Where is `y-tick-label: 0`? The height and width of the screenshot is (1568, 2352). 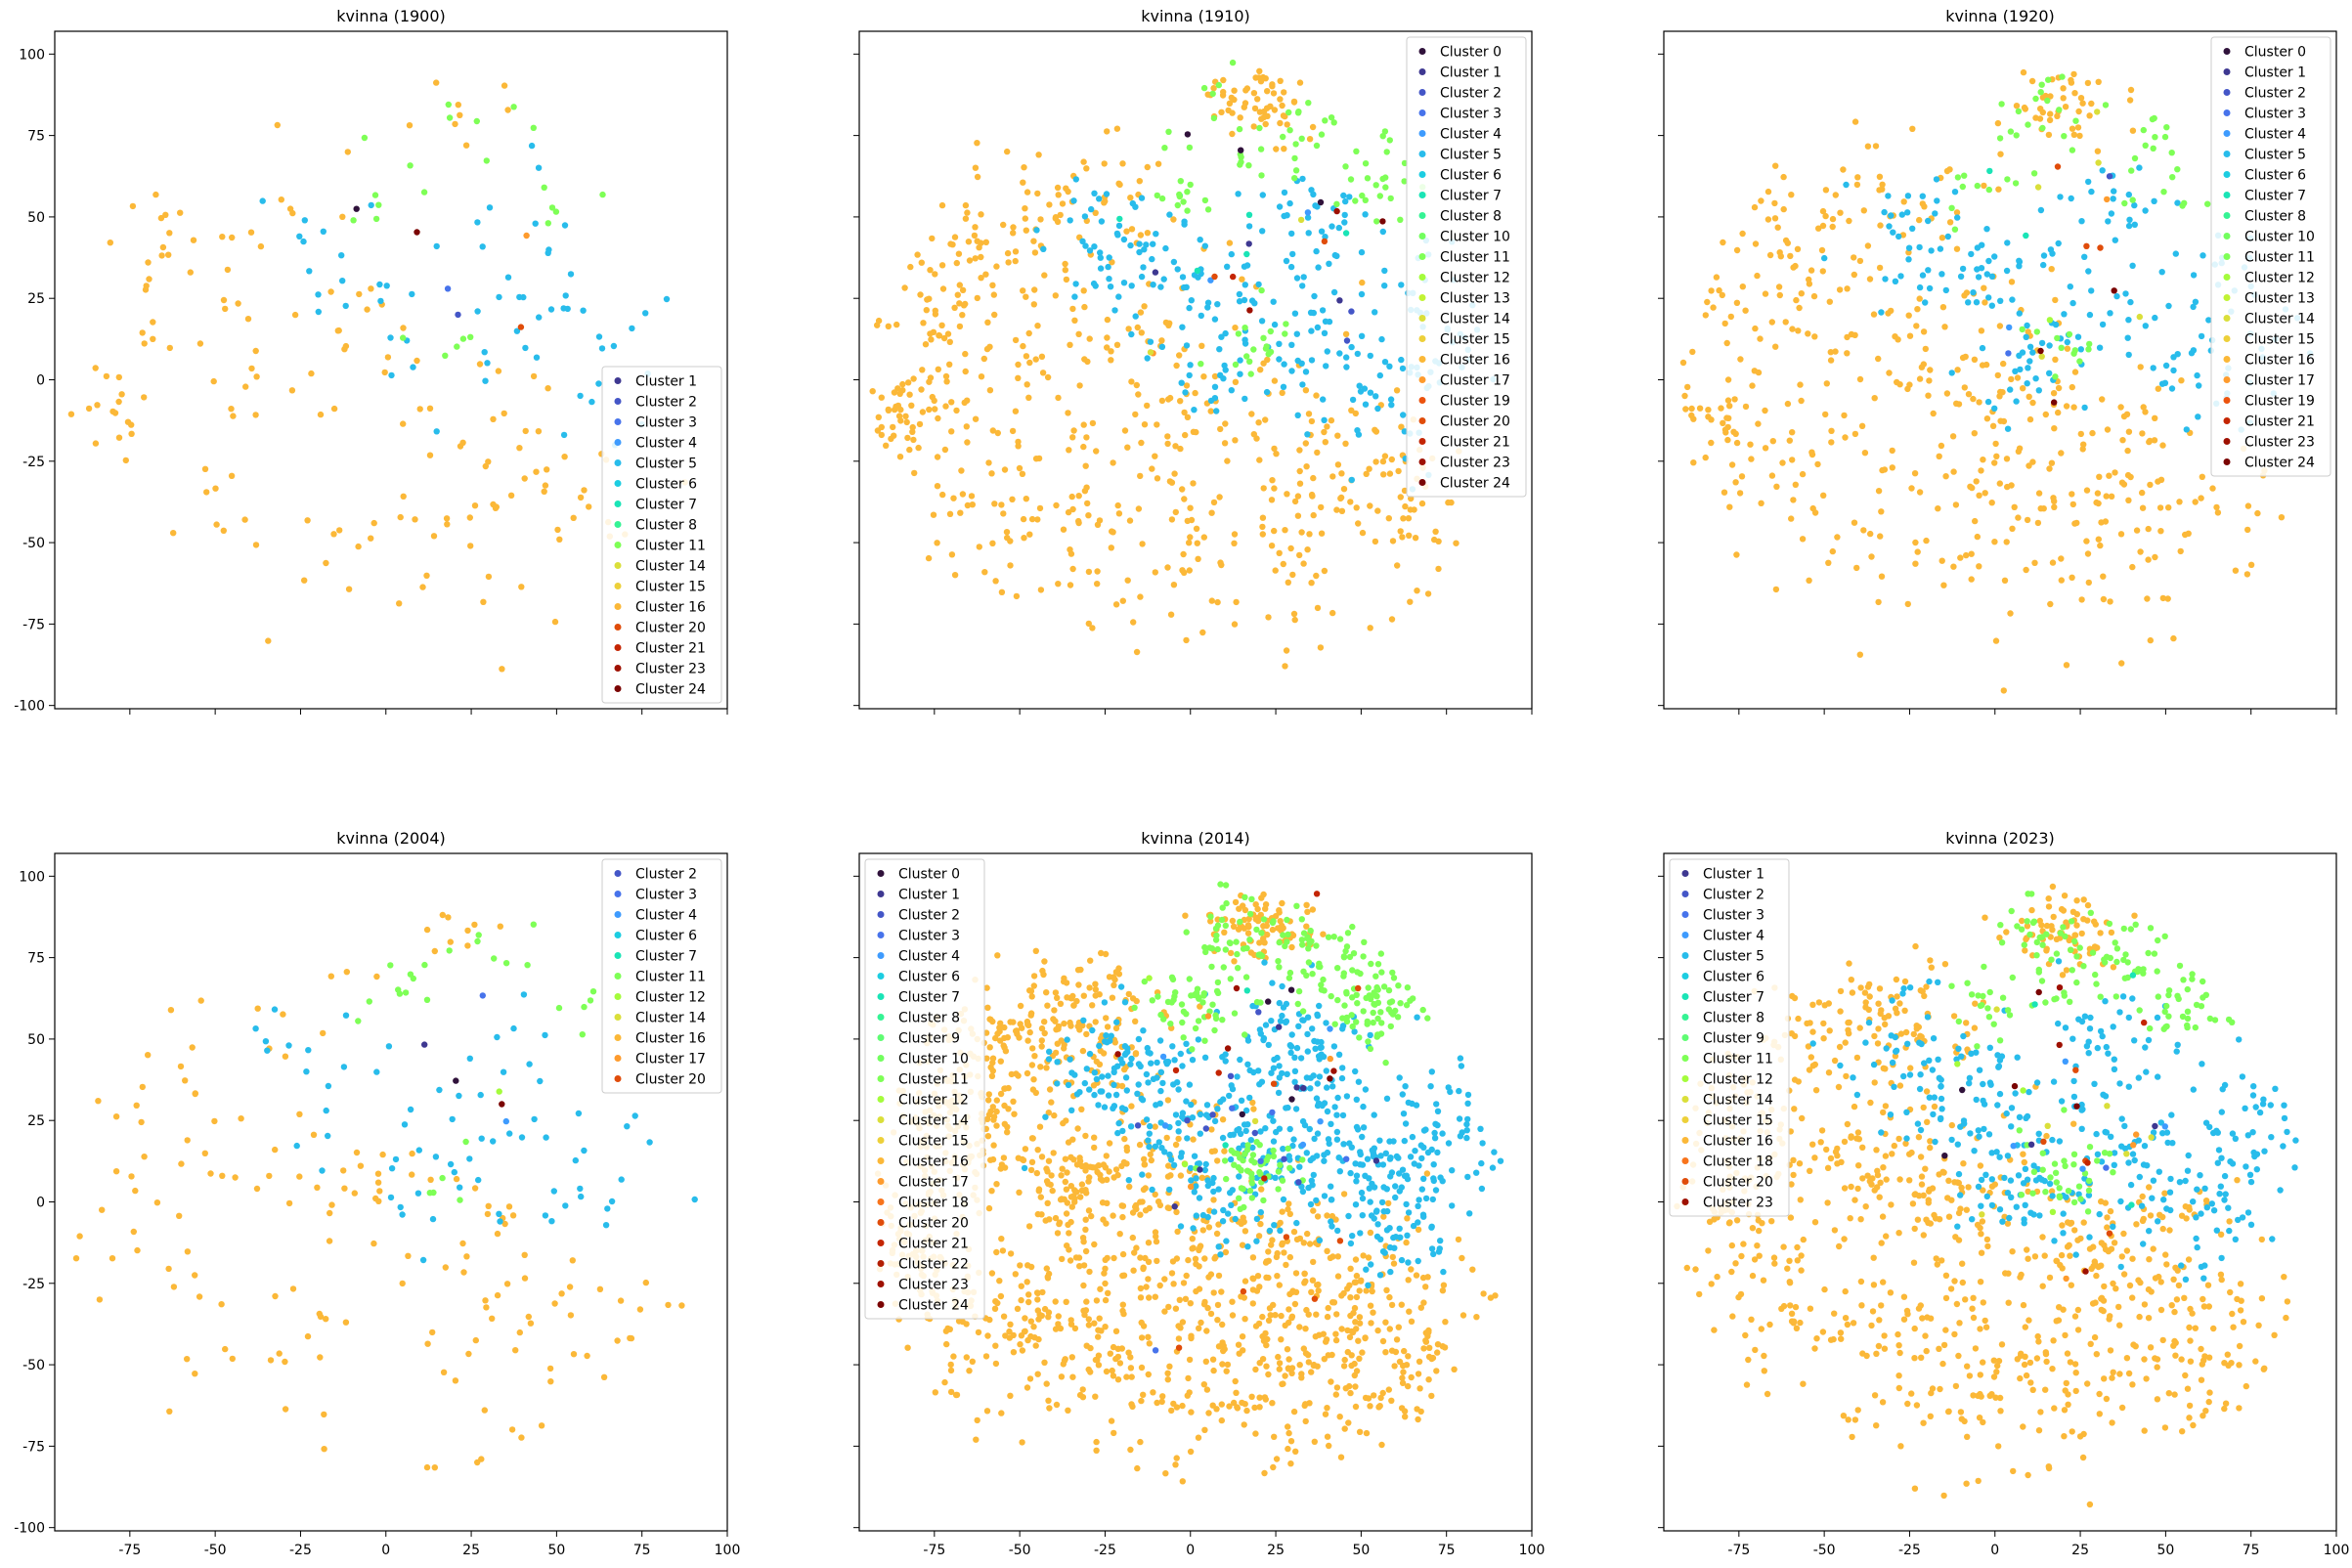
y-tick-label: 0 is located at coordinates (40, 1202).